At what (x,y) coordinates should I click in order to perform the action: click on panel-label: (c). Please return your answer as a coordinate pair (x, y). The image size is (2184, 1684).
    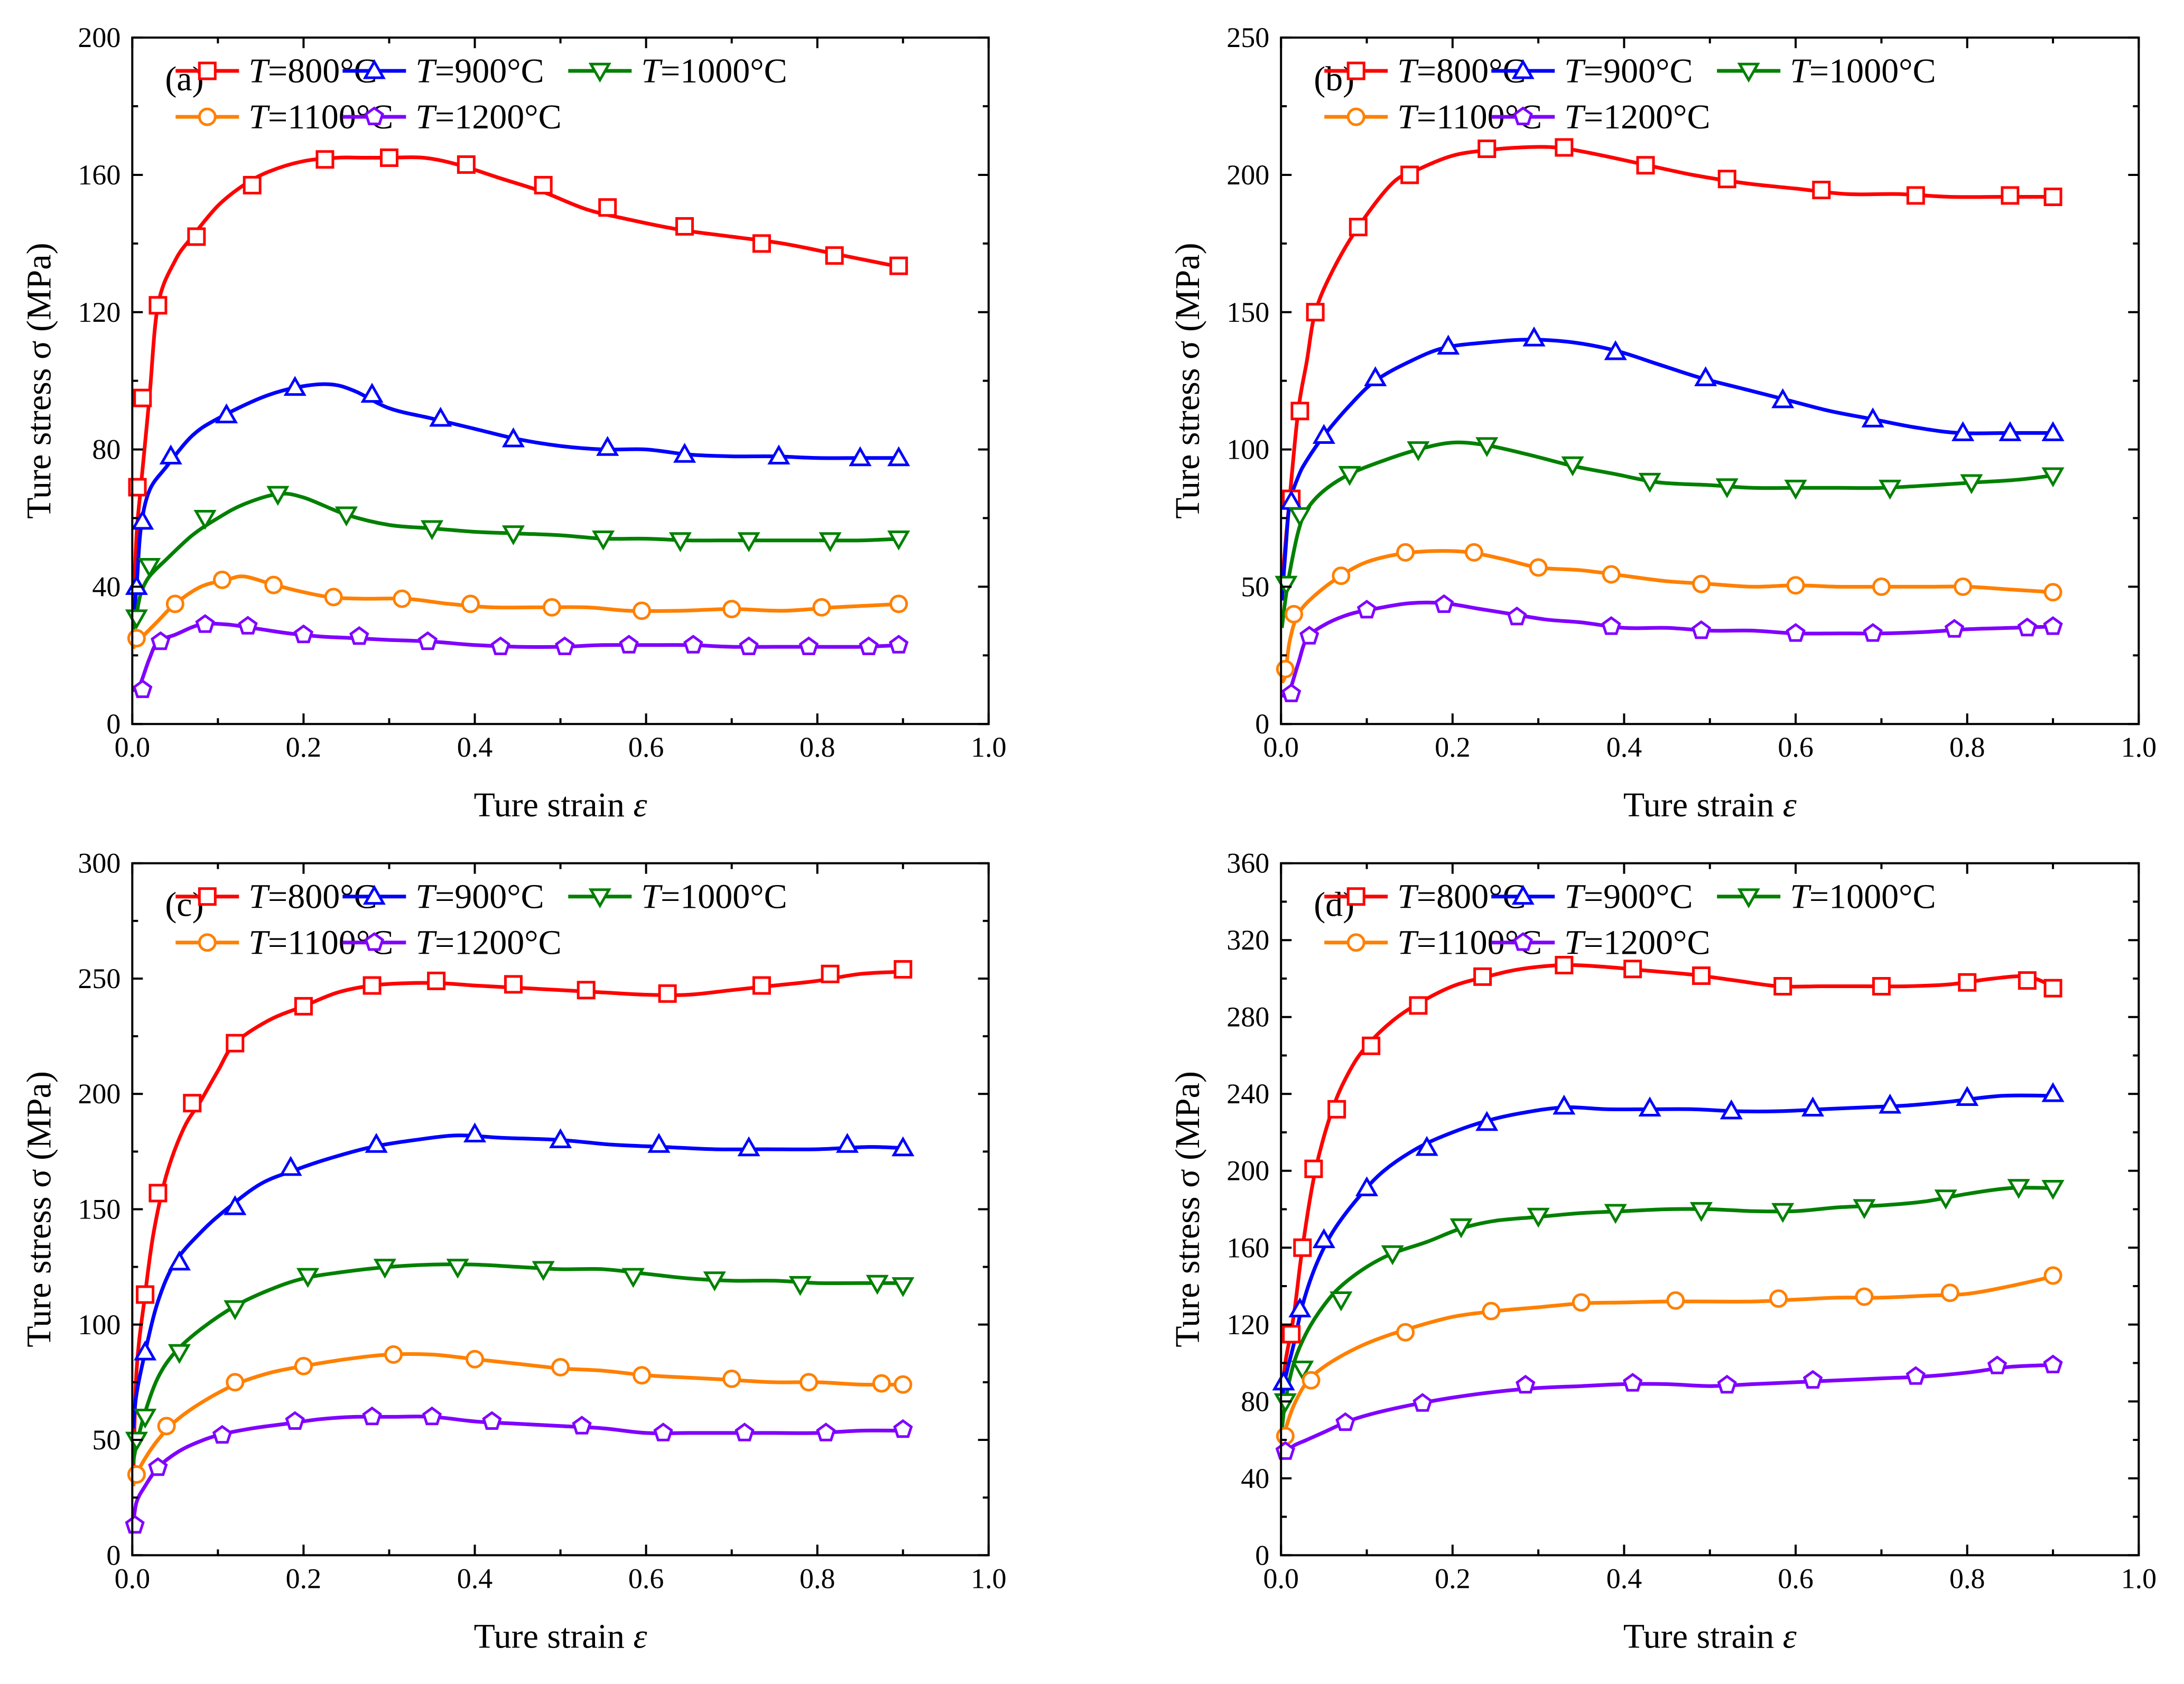
    Looking at the image, I should click on (184, 905).